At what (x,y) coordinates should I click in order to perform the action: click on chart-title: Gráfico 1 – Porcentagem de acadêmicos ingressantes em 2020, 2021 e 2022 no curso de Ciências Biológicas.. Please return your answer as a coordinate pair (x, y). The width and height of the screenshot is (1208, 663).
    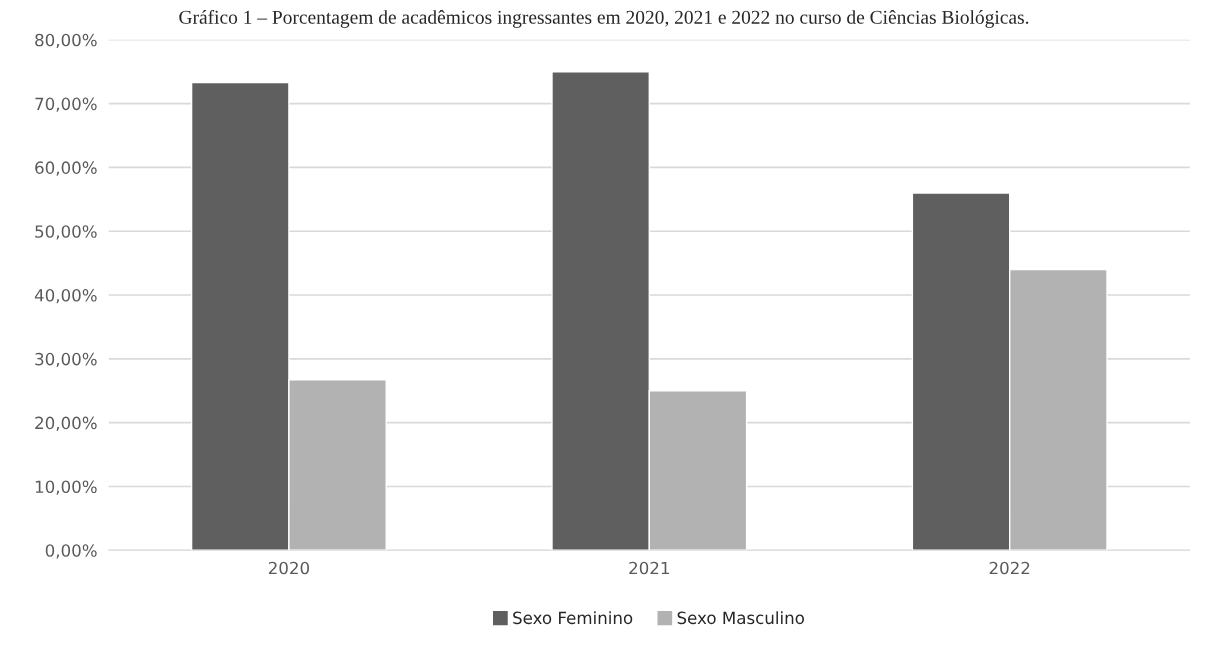
    Looking at the image, I should click on (604, 18).